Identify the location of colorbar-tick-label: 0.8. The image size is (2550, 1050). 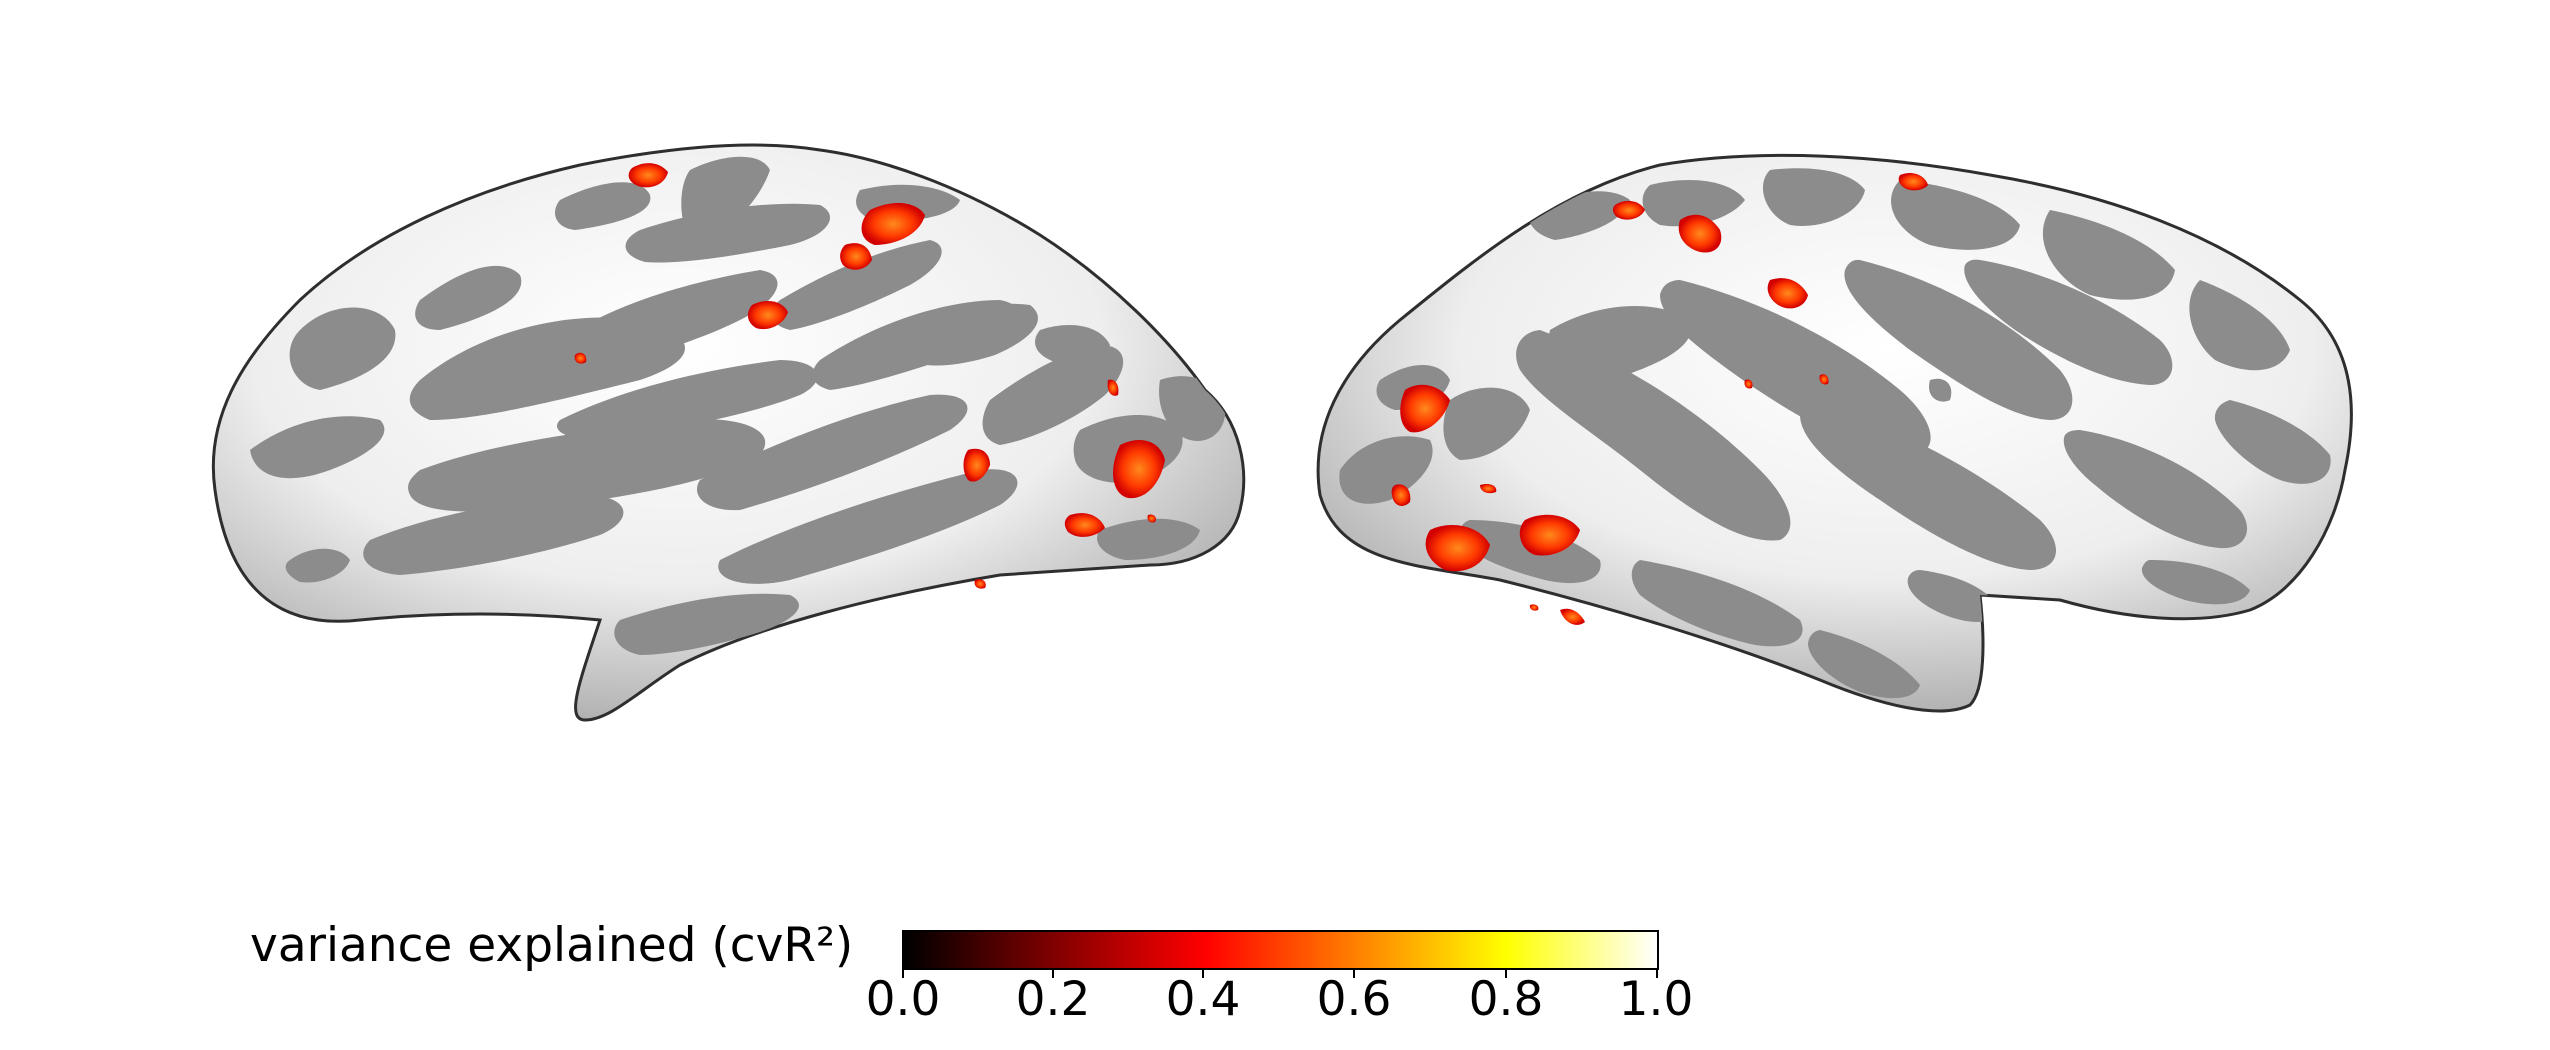
(1506, 999).